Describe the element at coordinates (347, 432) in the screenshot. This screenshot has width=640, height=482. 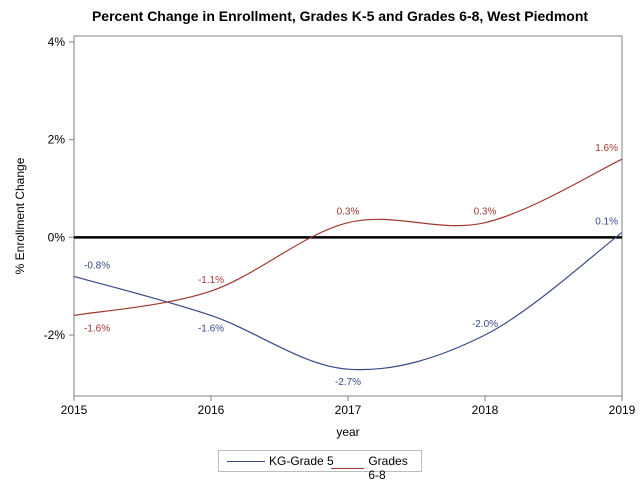
I see `x-axis-label: year` at that location.